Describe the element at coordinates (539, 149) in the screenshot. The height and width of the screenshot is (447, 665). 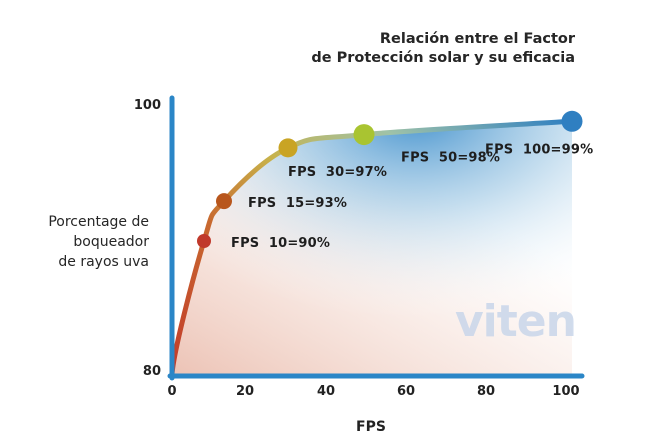
I see `data-label: FPS 100=99%` at that location.